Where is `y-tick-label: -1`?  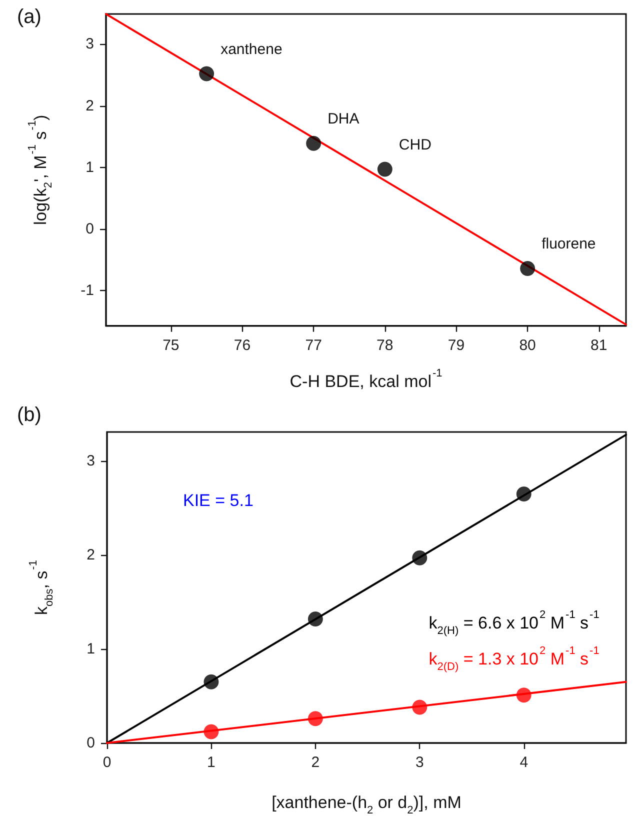 y-tick-label: -1 is located at coordinates (87, 291).